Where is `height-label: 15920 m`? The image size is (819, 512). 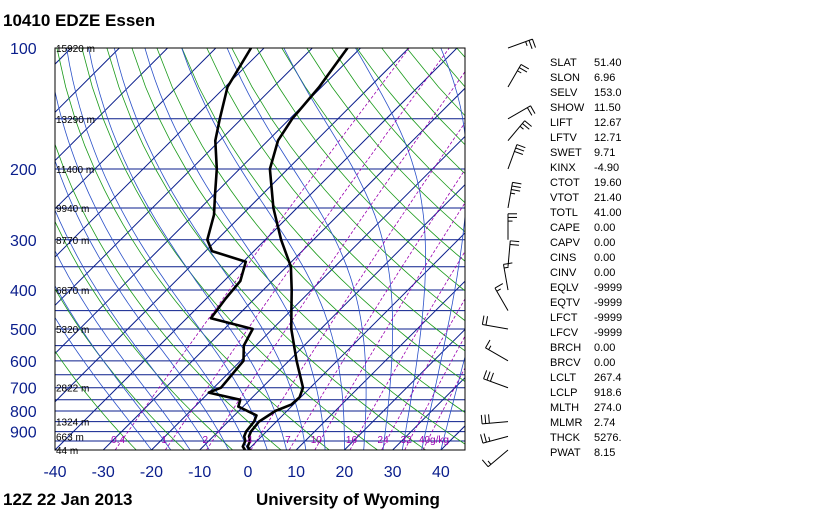
height-label: 15920 m is located at coordinates (75, 49).